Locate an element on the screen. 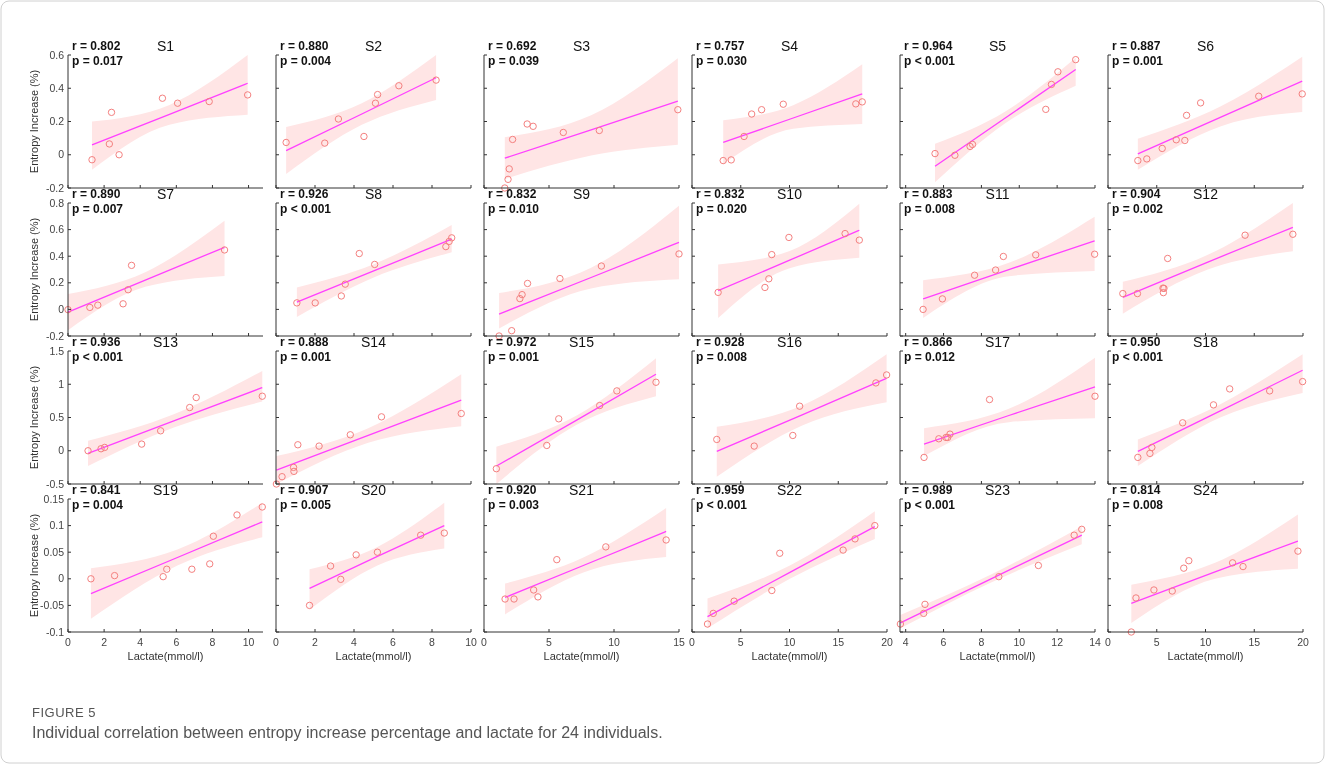 The image size is (1325, 764). annotation: r = 0.920 is located at coordinates (512, 490).